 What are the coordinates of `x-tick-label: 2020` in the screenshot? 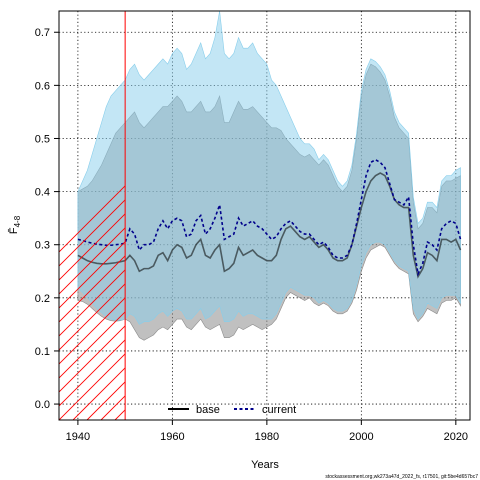 It's located at (456, 437).